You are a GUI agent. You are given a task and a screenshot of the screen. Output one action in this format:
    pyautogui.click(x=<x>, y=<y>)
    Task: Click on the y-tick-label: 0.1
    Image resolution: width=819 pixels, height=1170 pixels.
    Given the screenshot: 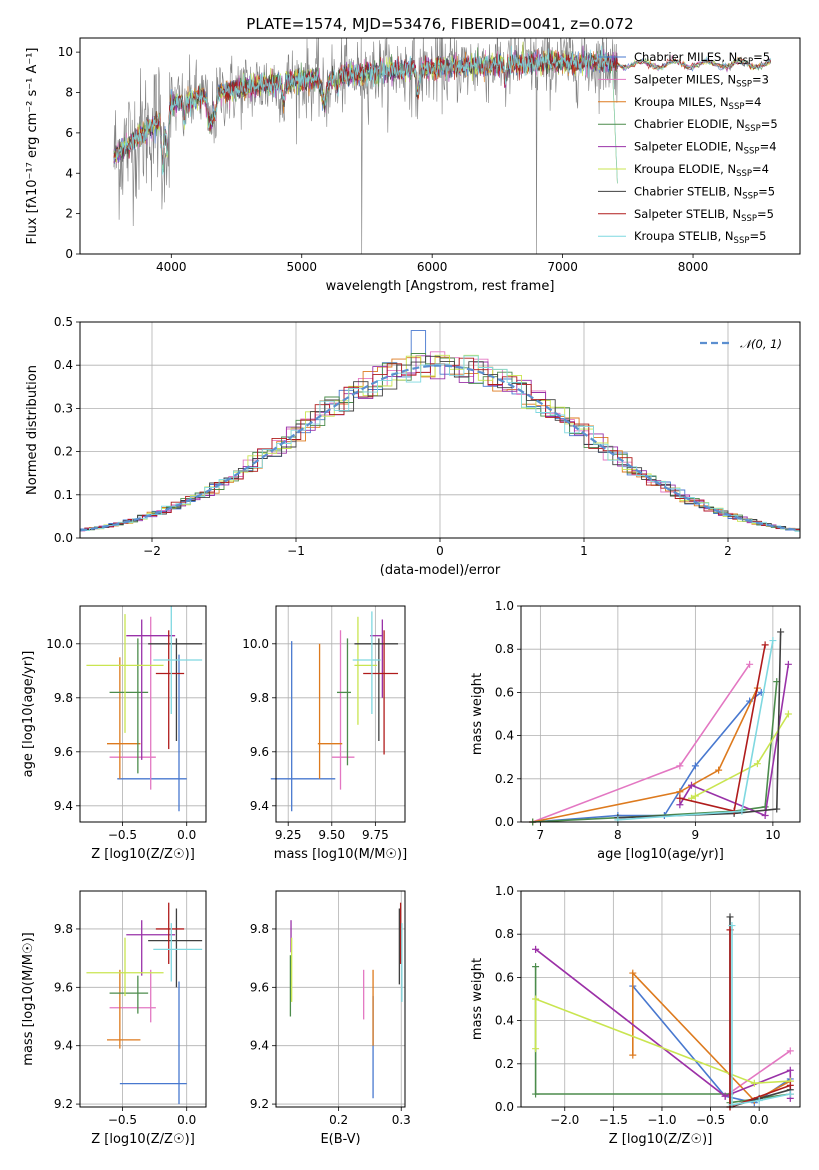 What is the action you would take?
    pyautogui.click(x=63, y=495)
    